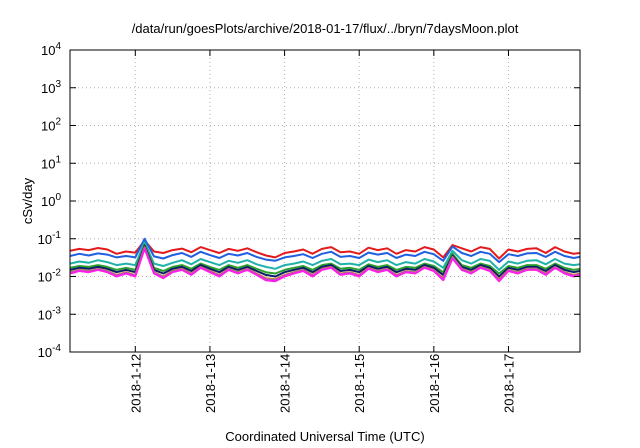  I want to click on plot-series, so click(325, 260).